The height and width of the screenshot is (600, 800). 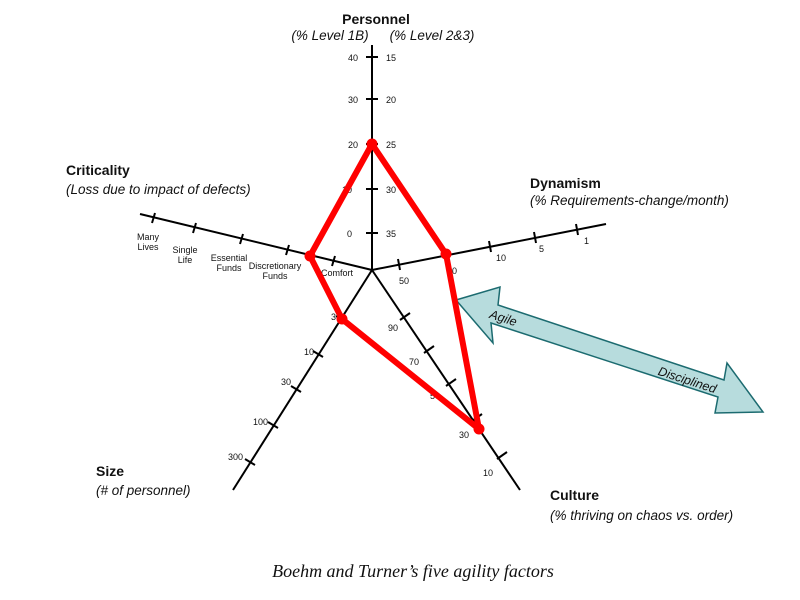 I want to click on size-tick-label: 10, so click(x=309, y=352).